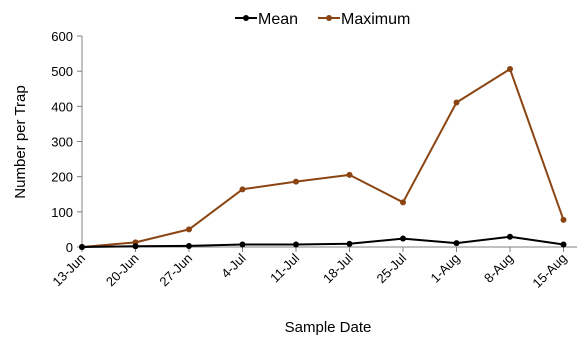 The width and height of the screenshot is (577, 340). I want to click on maximum-legend-marker, so click(329, 18).